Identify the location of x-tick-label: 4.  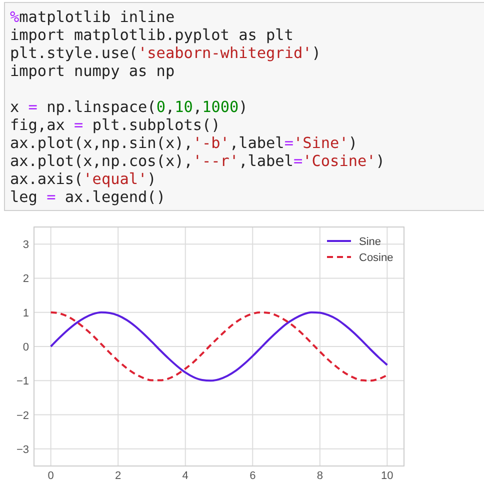
(185, 476).